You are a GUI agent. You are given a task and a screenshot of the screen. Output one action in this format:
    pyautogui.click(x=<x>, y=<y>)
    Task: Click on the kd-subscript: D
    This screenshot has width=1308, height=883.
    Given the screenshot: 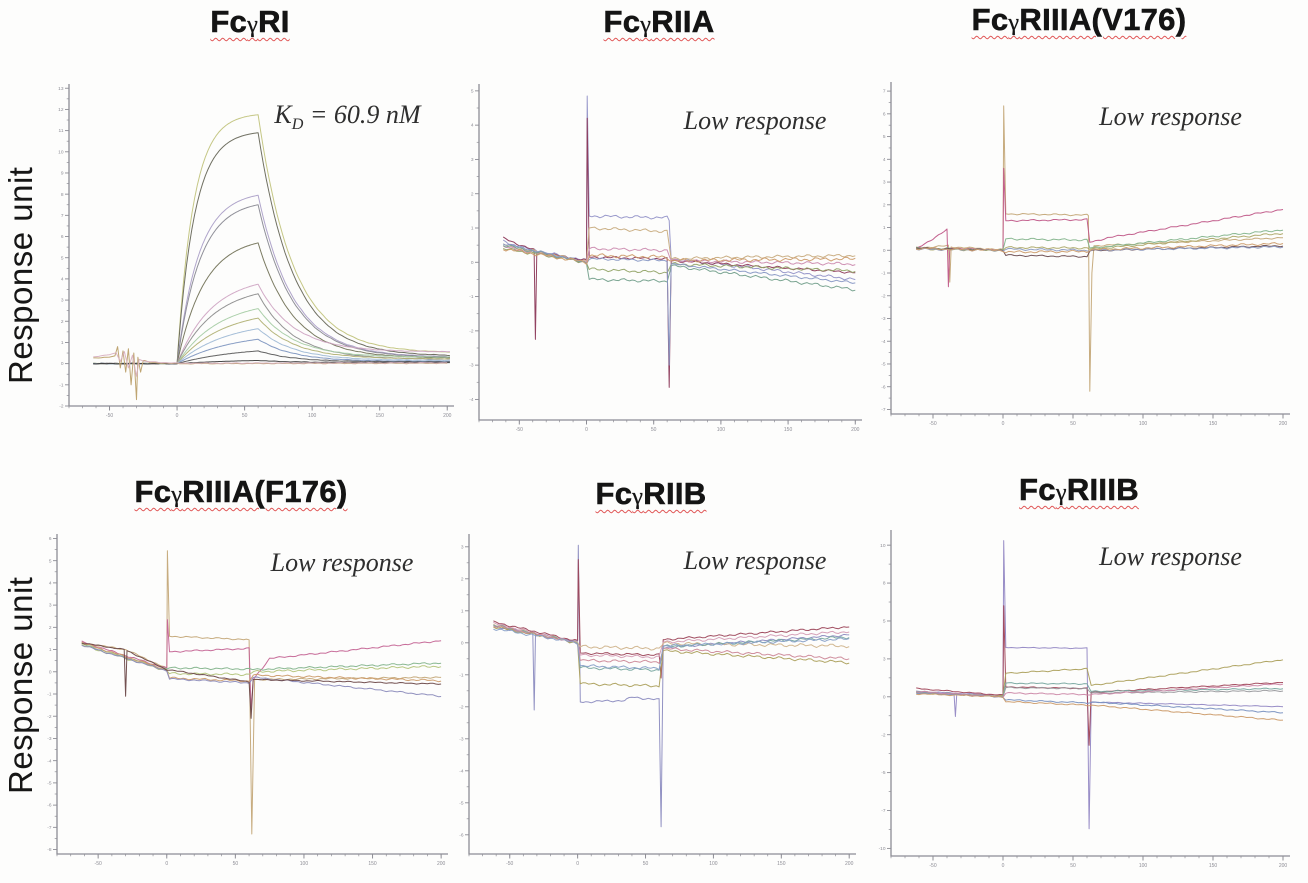 What is the action you would take?
    pyautogui.click(x=297, y=125)
    